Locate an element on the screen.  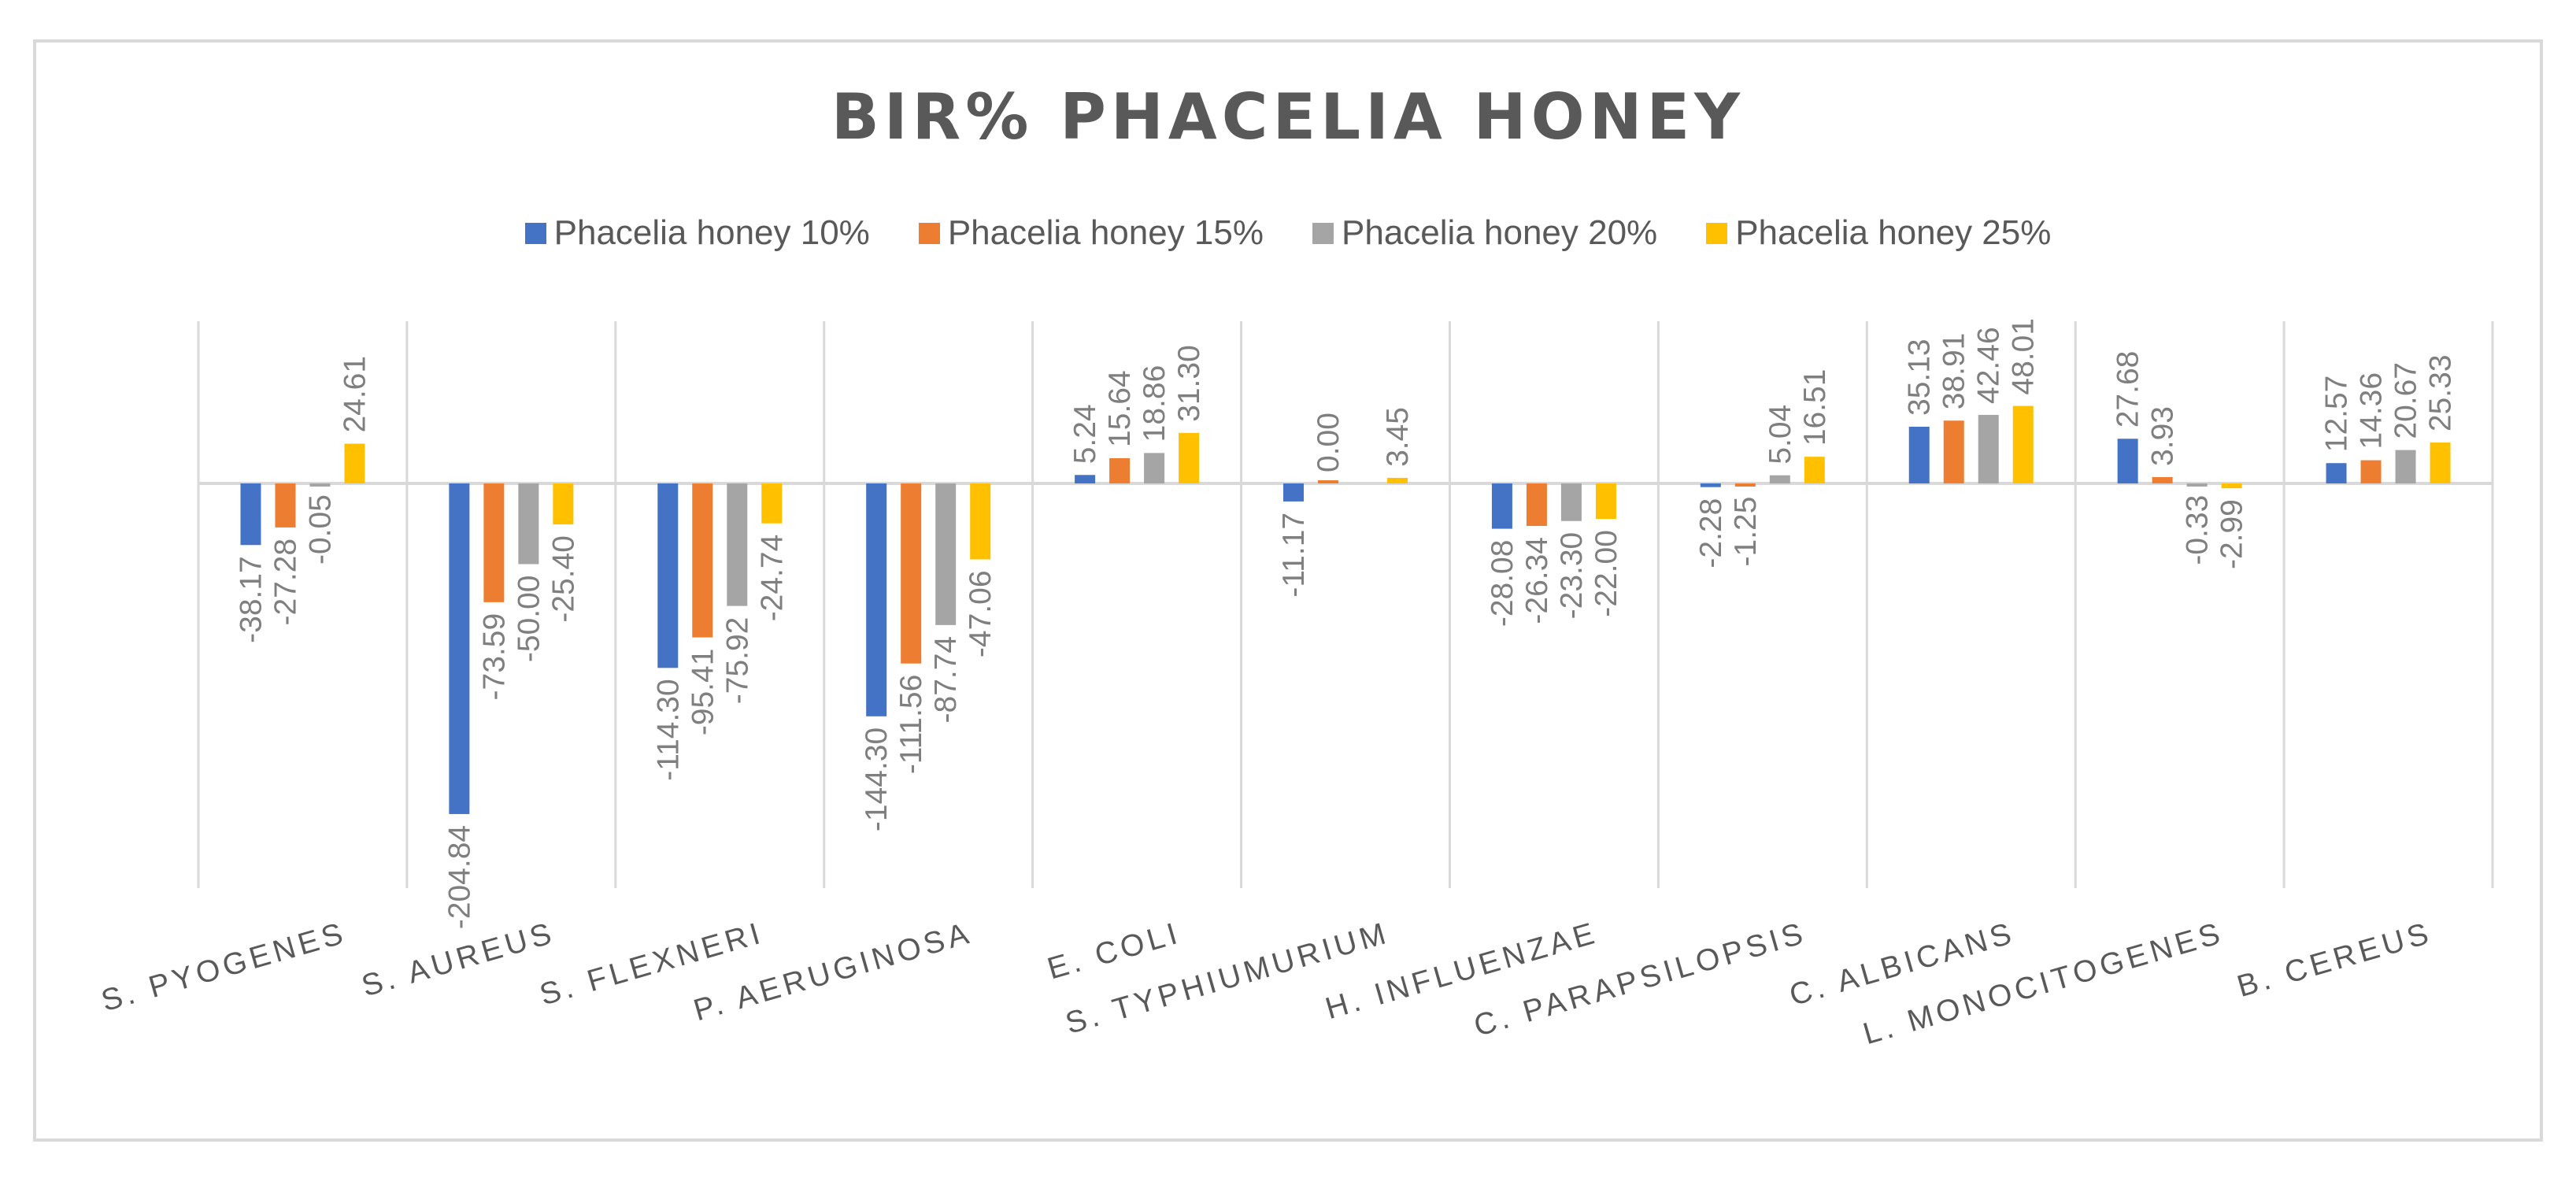
data-label: 12.57 is located at coordinates (2337, 415).